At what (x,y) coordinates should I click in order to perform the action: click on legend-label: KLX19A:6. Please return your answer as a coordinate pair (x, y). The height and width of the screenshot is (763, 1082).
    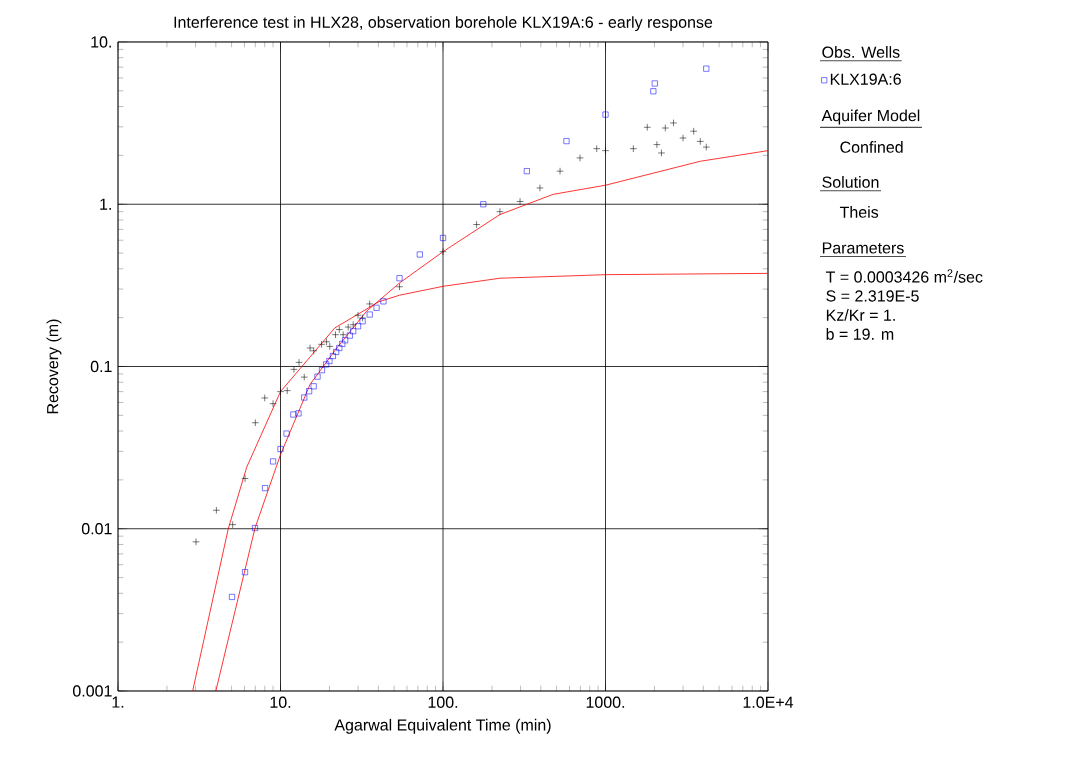
    Looking at the image, I should click on (865, 79).